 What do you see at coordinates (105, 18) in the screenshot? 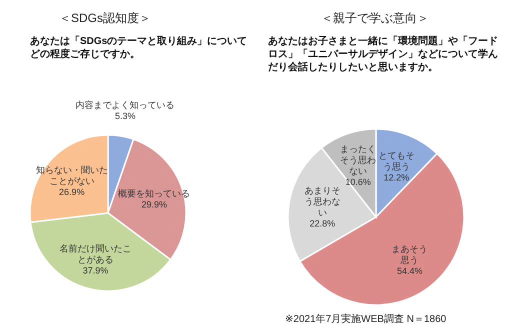
I see `chart-title: ＜SDGs認知度＞` at bounding box center [105, 18].